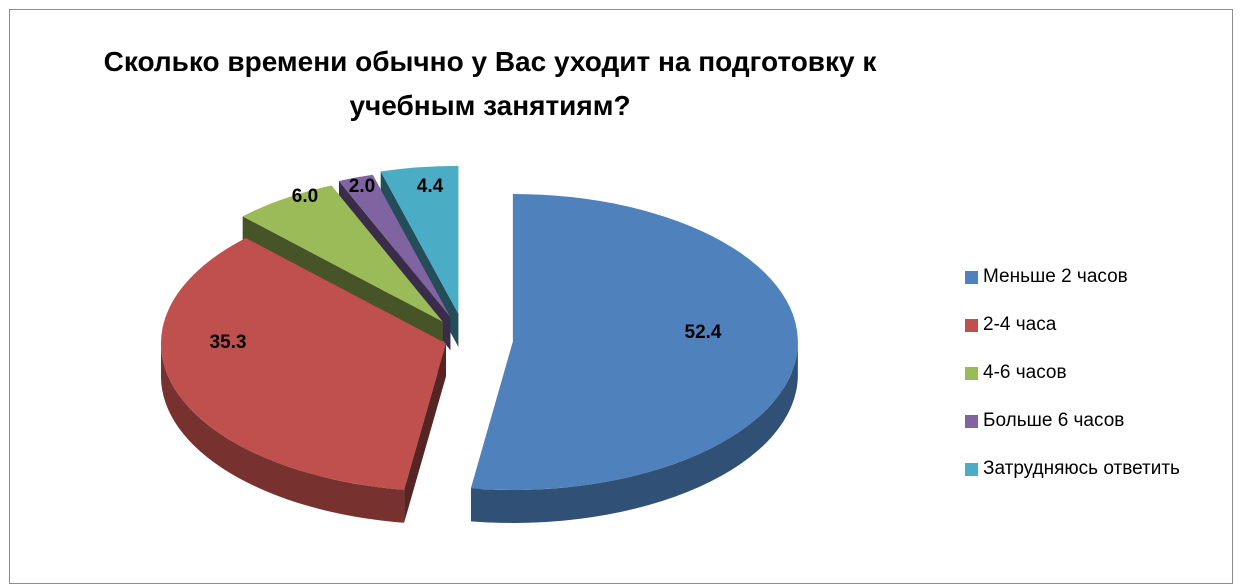 The height and width of the screenshot is (587, 1245). I want to click on legend-label: 2-4 часа, so click(1020, 324).